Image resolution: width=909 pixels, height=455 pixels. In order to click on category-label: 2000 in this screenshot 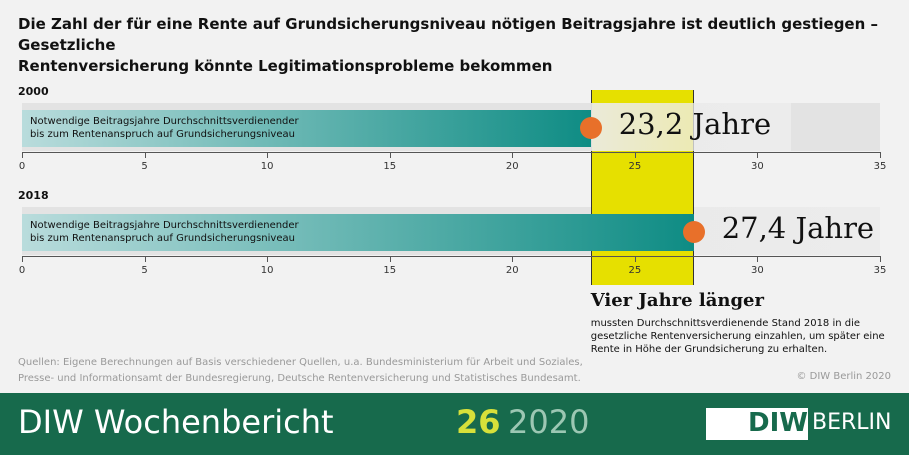, I will do `click(33, 91)`.